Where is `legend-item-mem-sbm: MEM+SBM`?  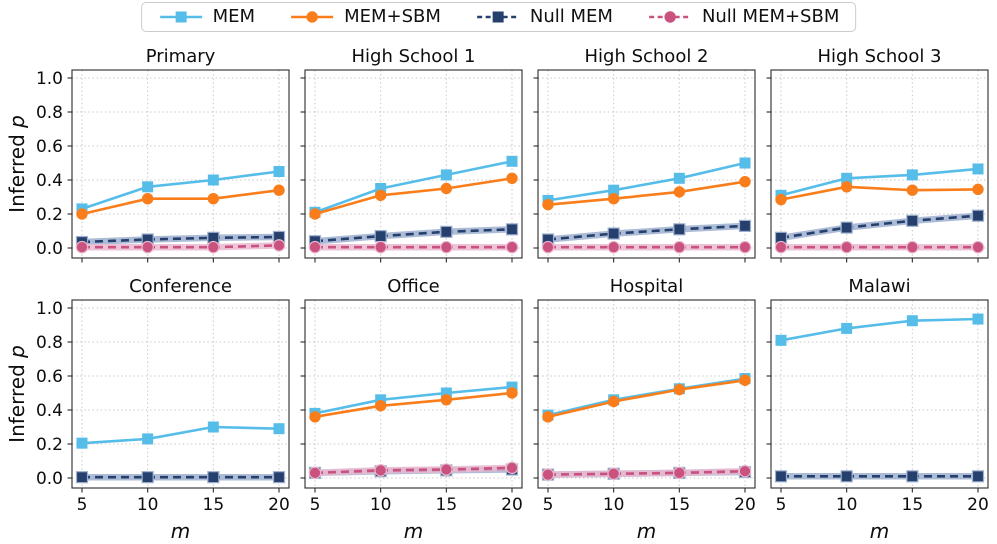 legend-item-mem-sbm: MEM+SBM is located at coordinates (365, 17).